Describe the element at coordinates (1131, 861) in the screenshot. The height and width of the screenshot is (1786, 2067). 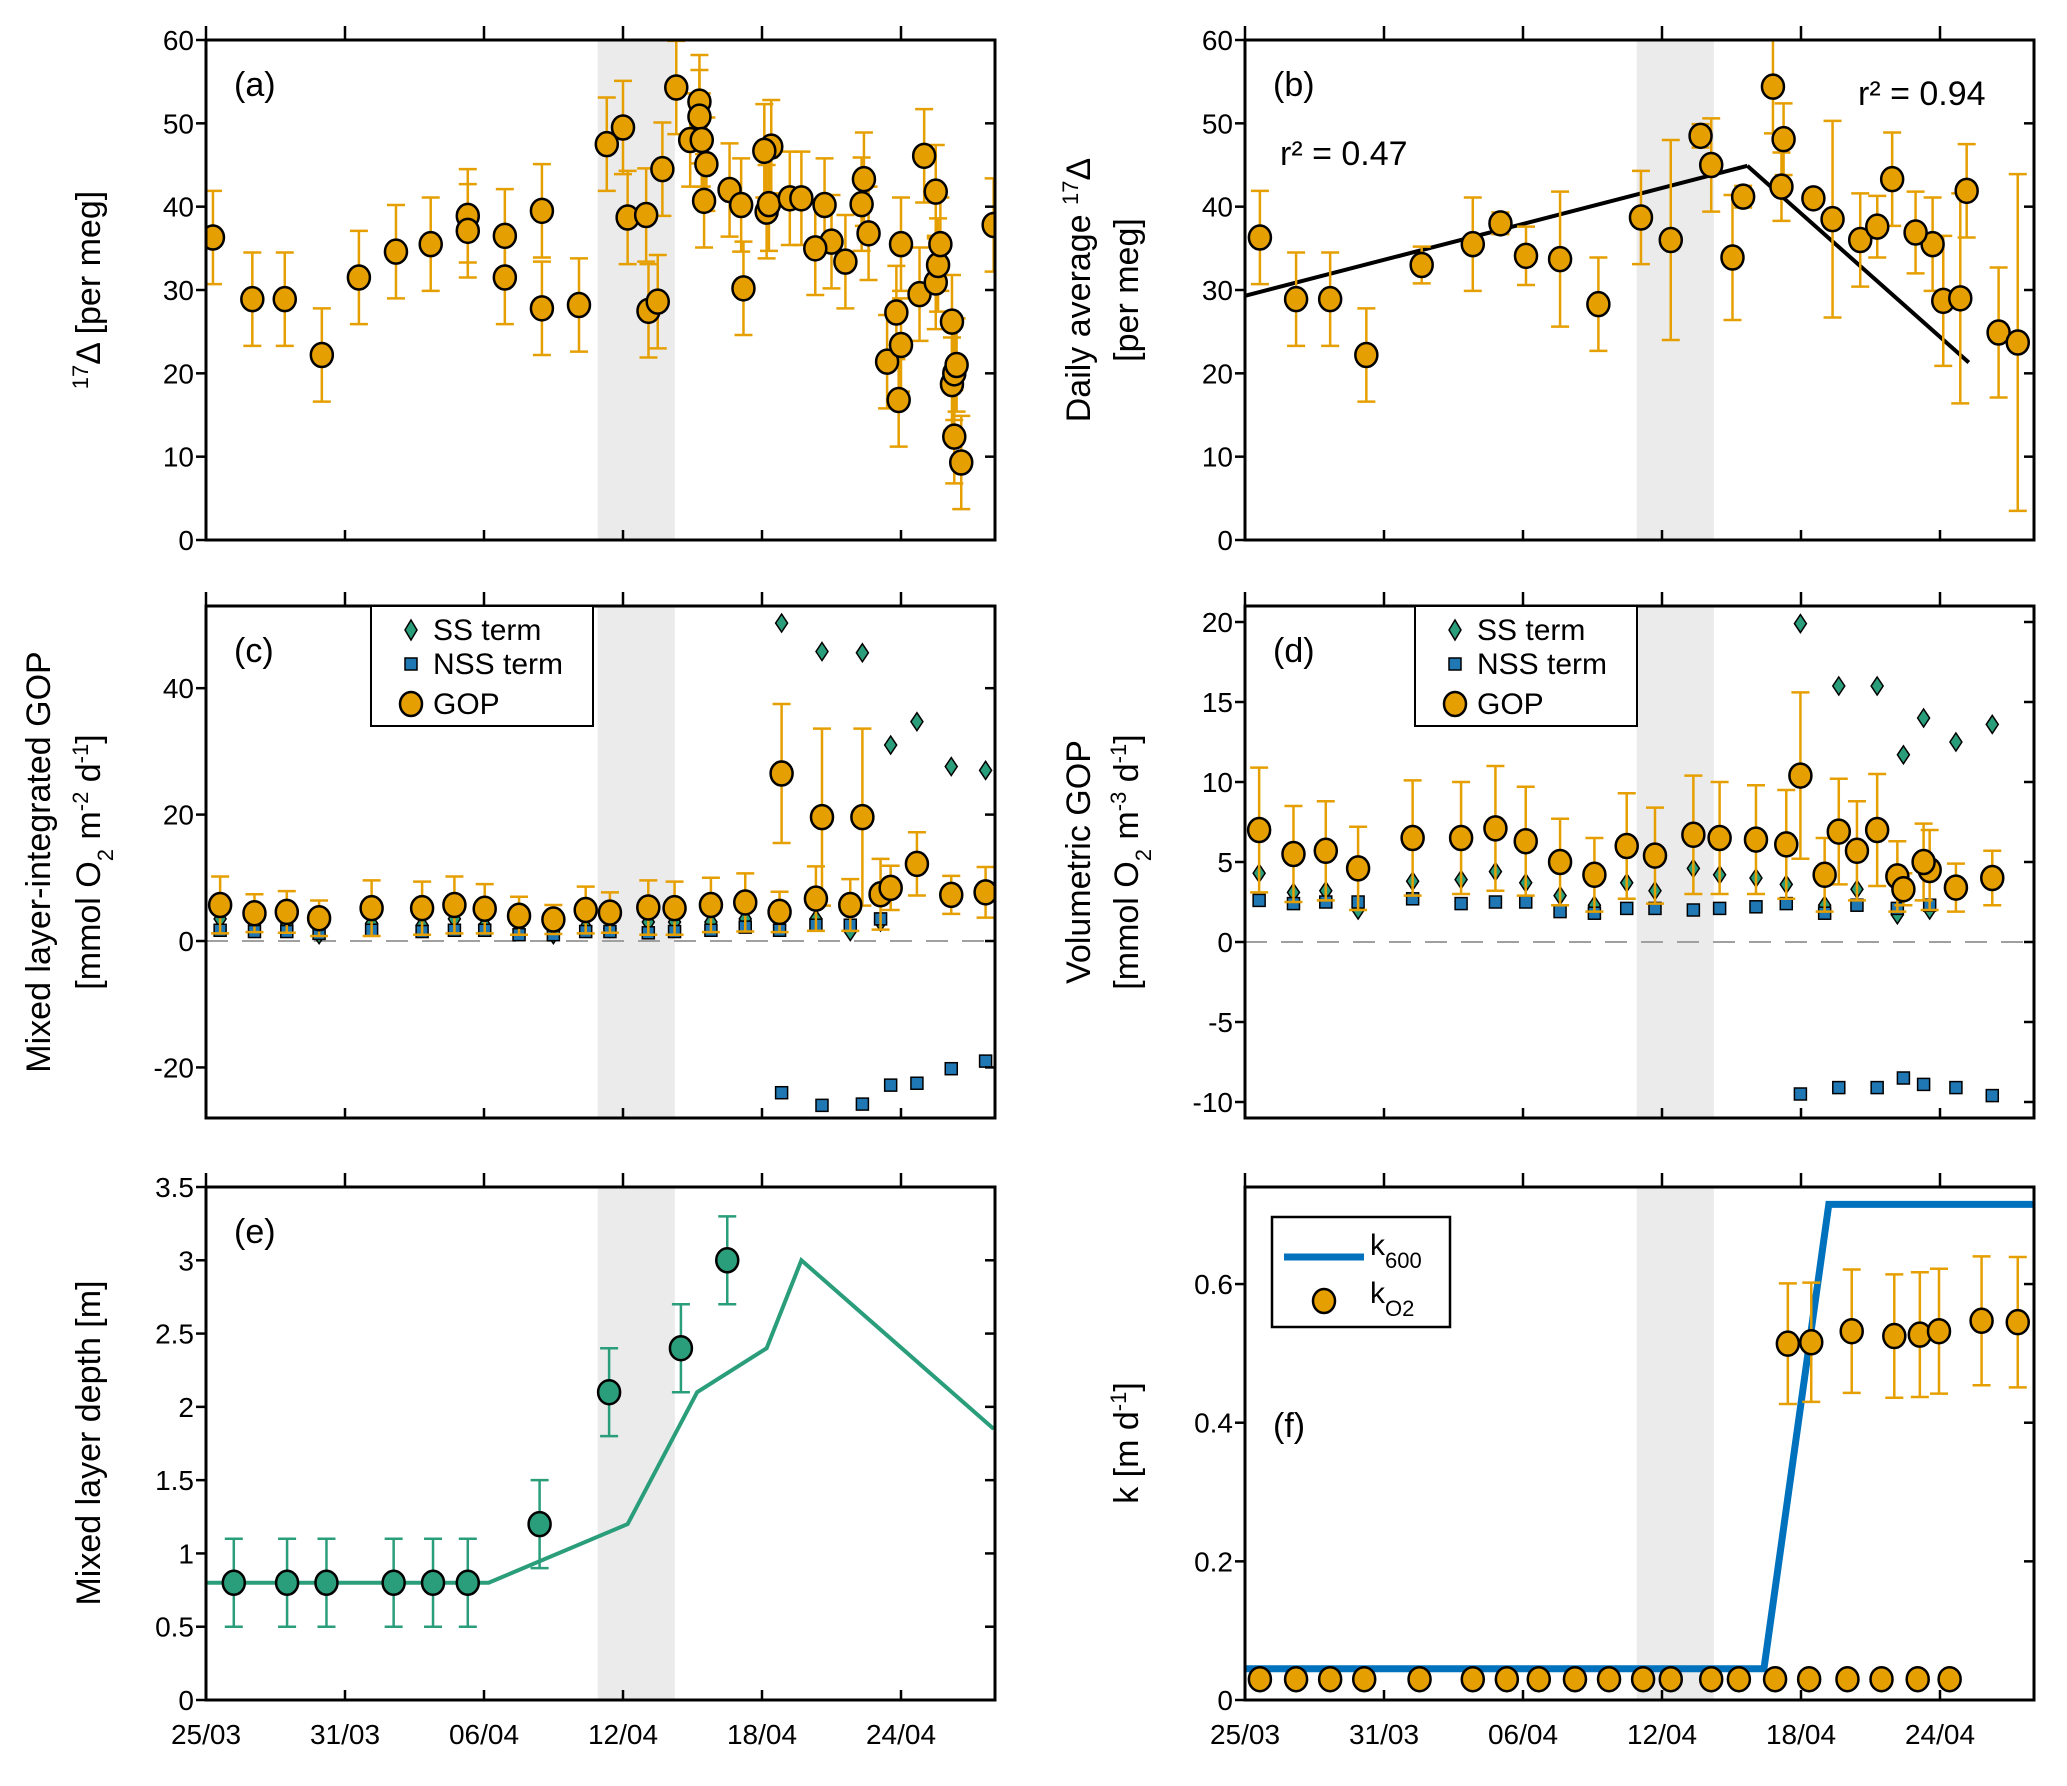
I see `y-axis-label-d-line2: [mmol O2 m-3 d-1]` at that location.